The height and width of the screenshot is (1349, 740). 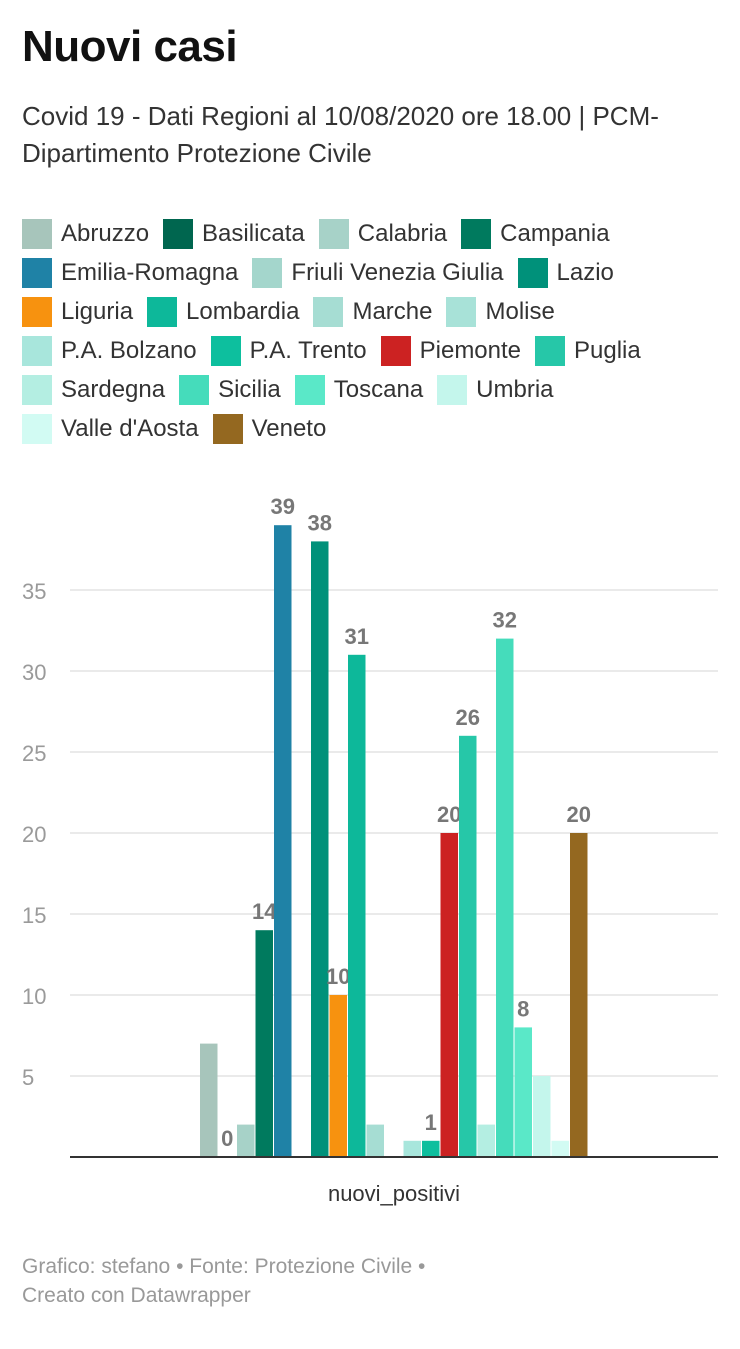 What do you see at coordinates (97, 311) in the screenshot?
I see `legend-label: Liguria` at bounding box center [97, 311].